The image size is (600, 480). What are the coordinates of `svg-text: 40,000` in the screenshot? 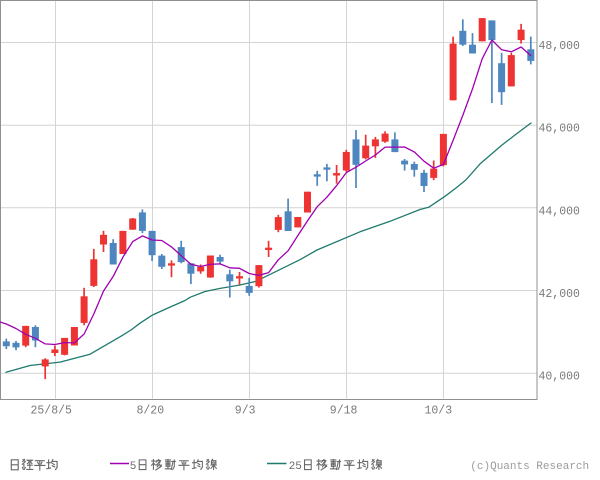 It's located at (560, 377).